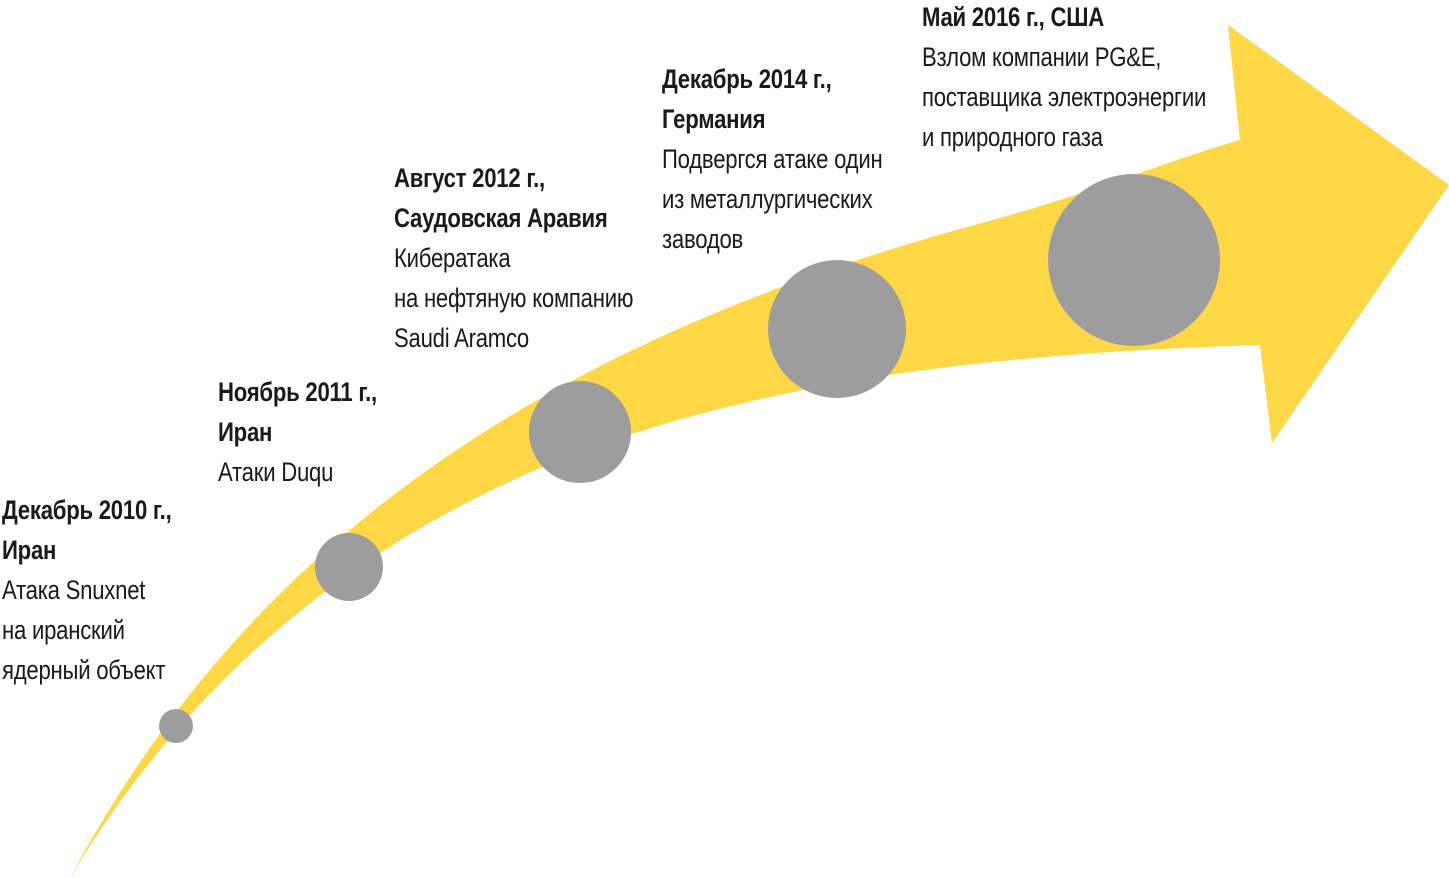  Describe the element at coordinates (1013, 17) in the screenshot. I see `event-date: Май 2016 г., США` at that location.